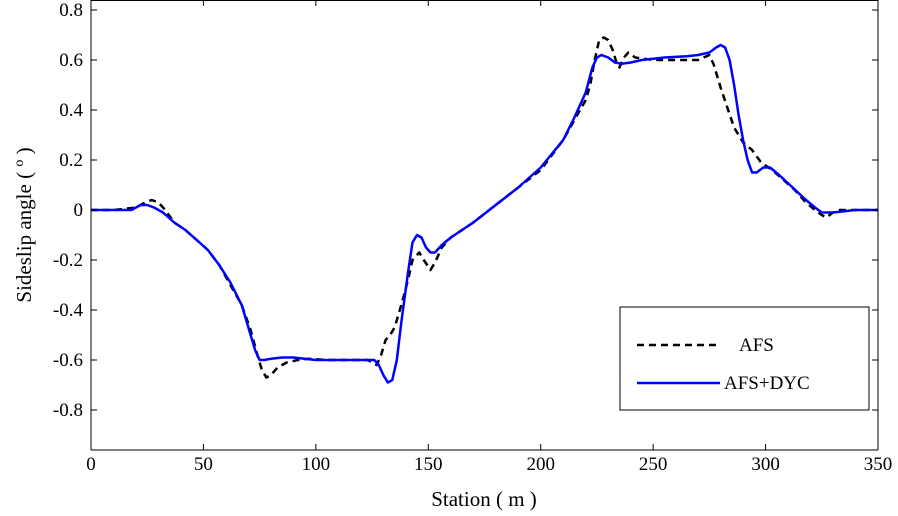 Image resolution: width=898 pixels, height=516 pixels. What do you see at coordinates (878, 464) in the screenshot?
I see `x-tick-label: 350` at bounding box center [878, 464].